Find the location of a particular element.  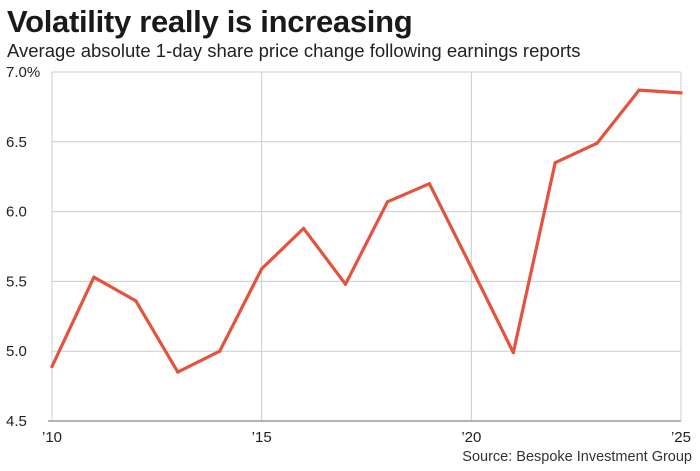

x-tick-label: ’10 is located at coordinates (52, 437).